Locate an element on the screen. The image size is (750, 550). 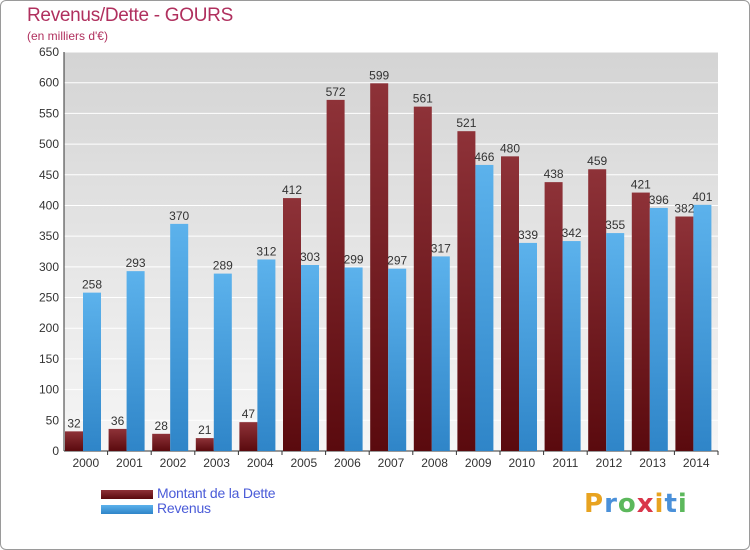
data-label-revenue: 466 is located at coordinates (484, 157).